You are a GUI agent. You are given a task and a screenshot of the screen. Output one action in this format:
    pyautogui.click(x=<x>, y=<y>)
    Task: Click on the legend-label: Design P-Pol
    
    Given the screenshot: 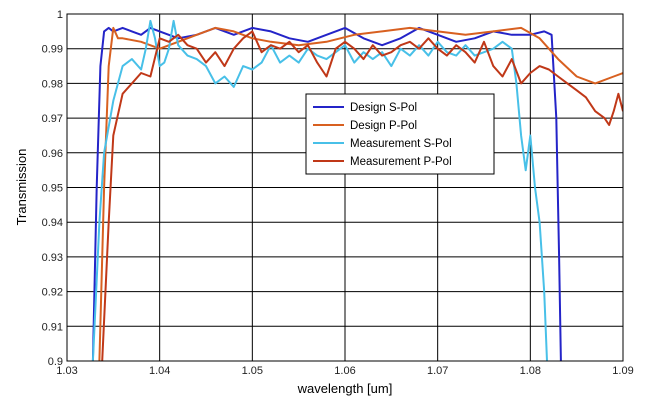 What is the action you would take?
    pyautogui.click(x=383, y=126)
    